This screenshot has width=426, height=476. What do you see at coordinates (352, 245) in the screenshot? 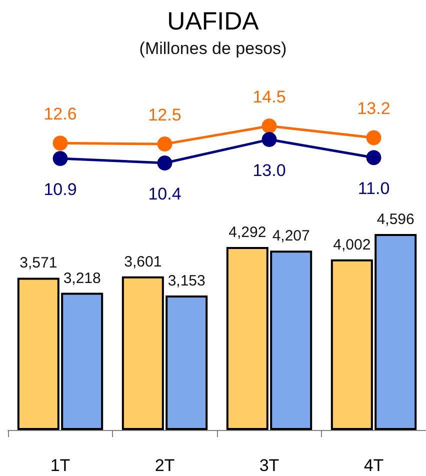
I see `data-label: 4,002` at bounding box center [352, 245].